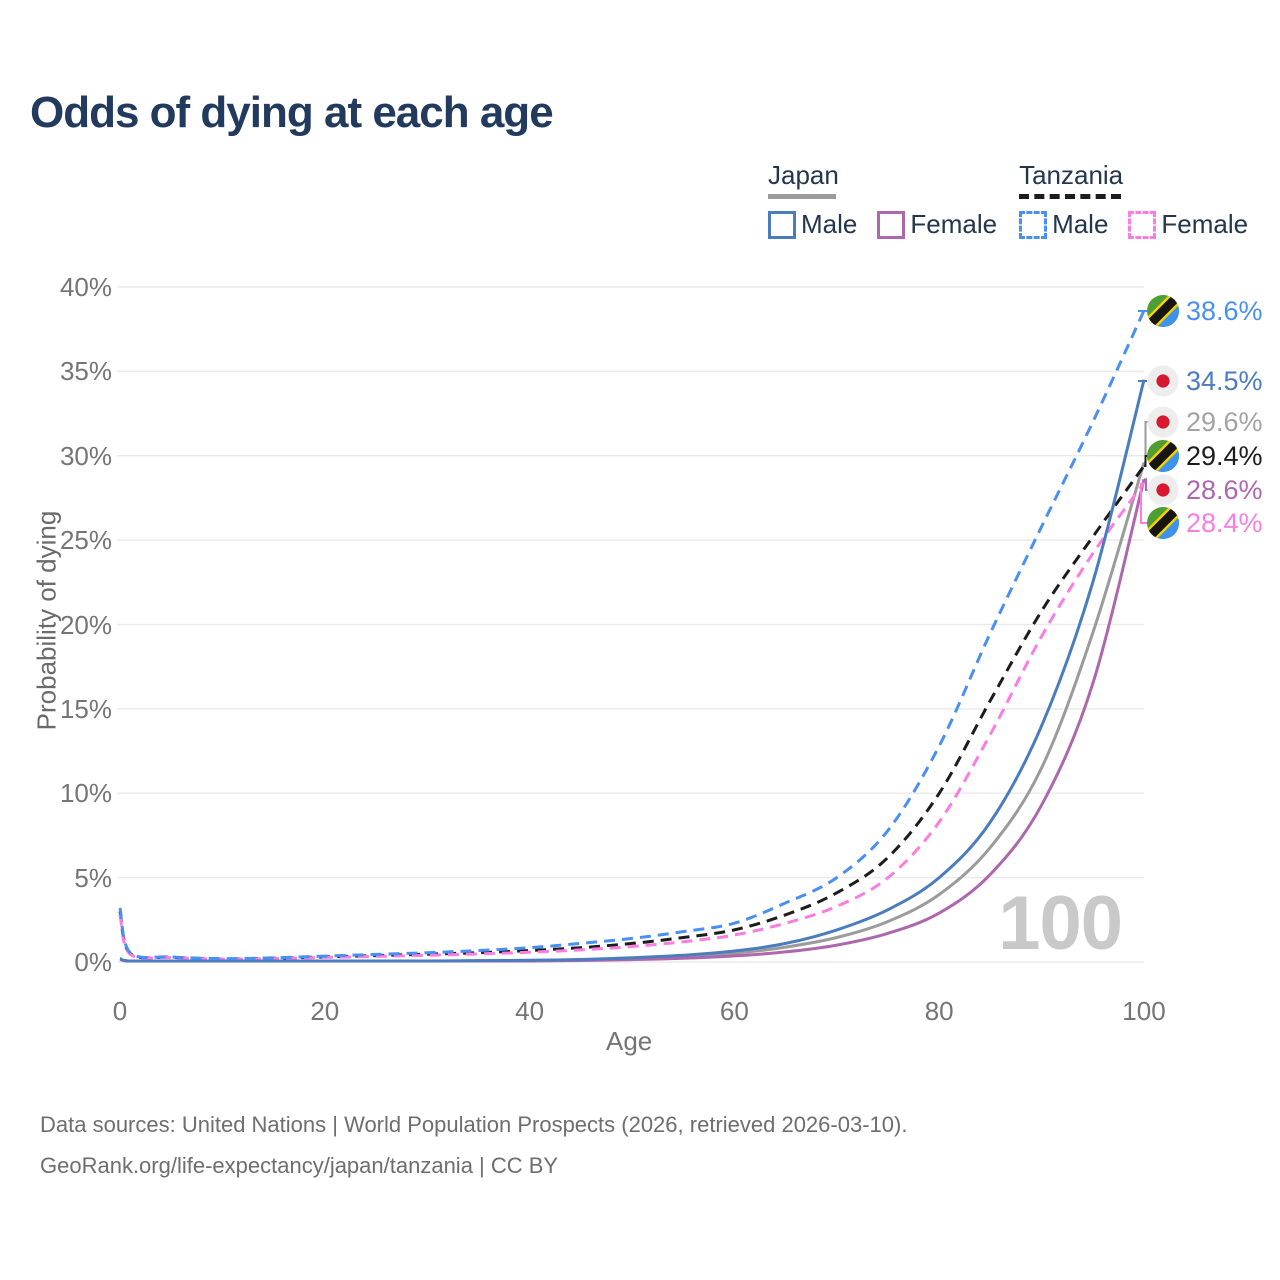 The image size is (1280, 1280). What do you see at coordinates (1071, 175) in the screenshot?
I see `legend-group-tanzania-label: Tanzania` at bounding box center [1071, 175].